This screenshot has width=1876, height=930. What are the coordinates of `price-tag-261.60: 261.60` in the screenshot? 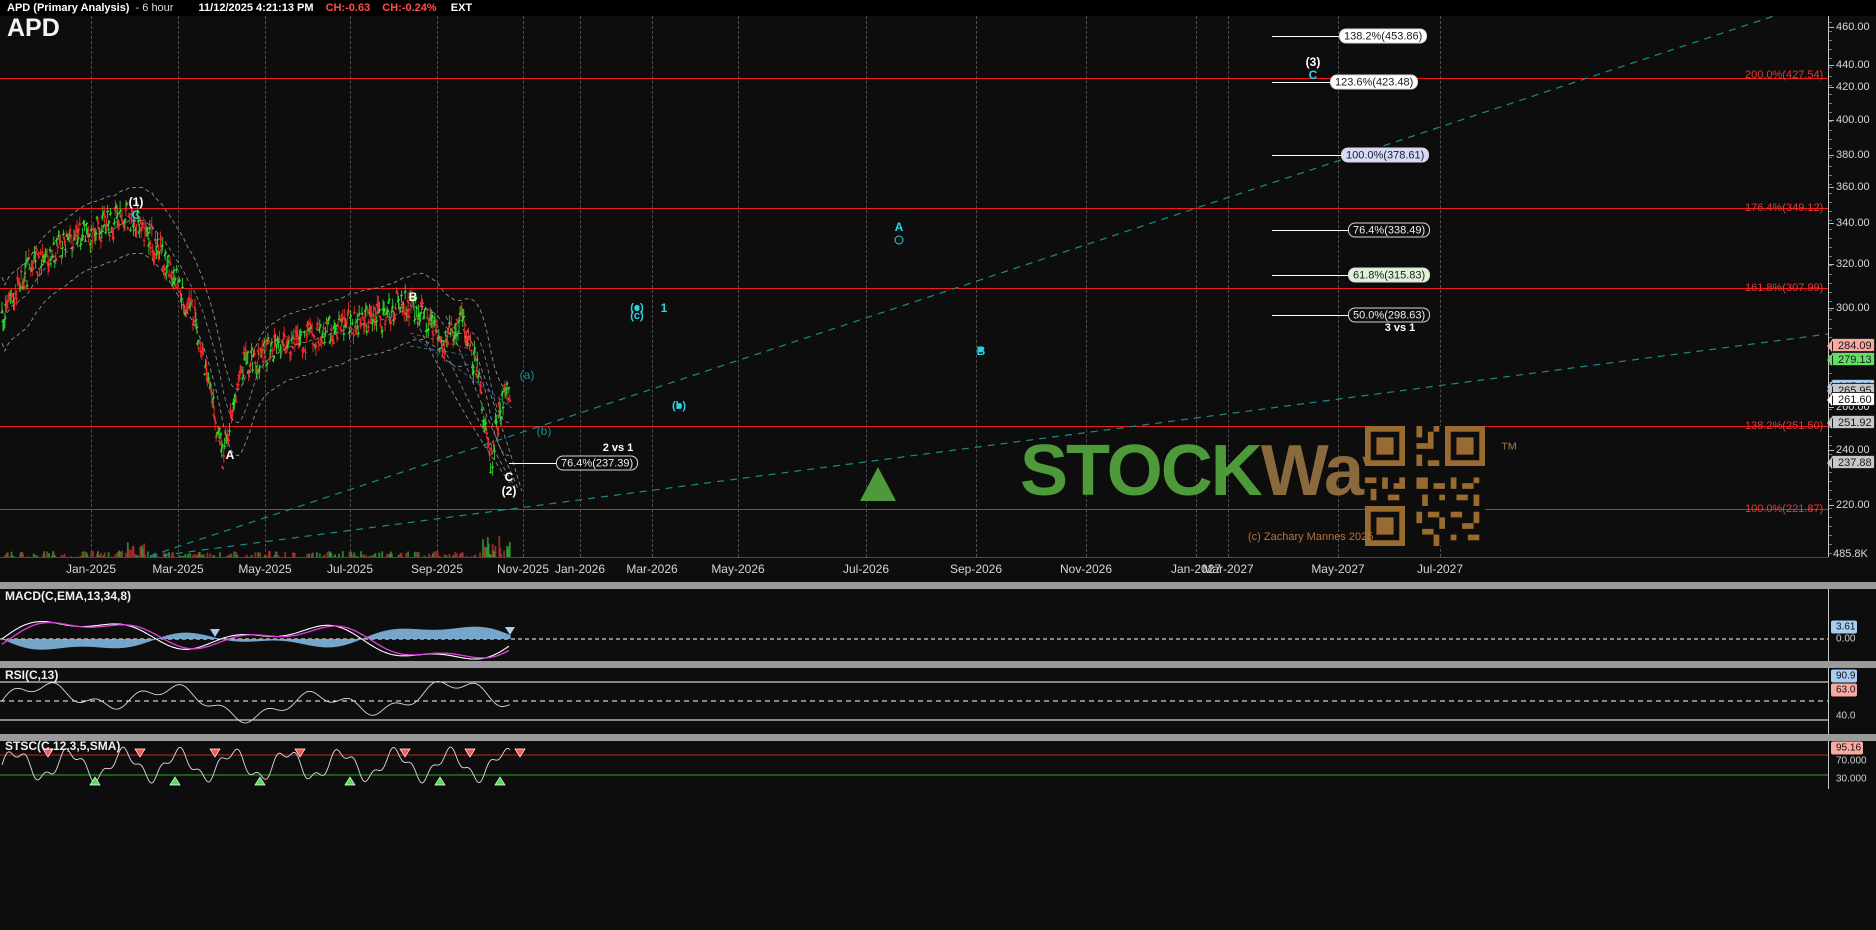 It's located at (1851, 399).